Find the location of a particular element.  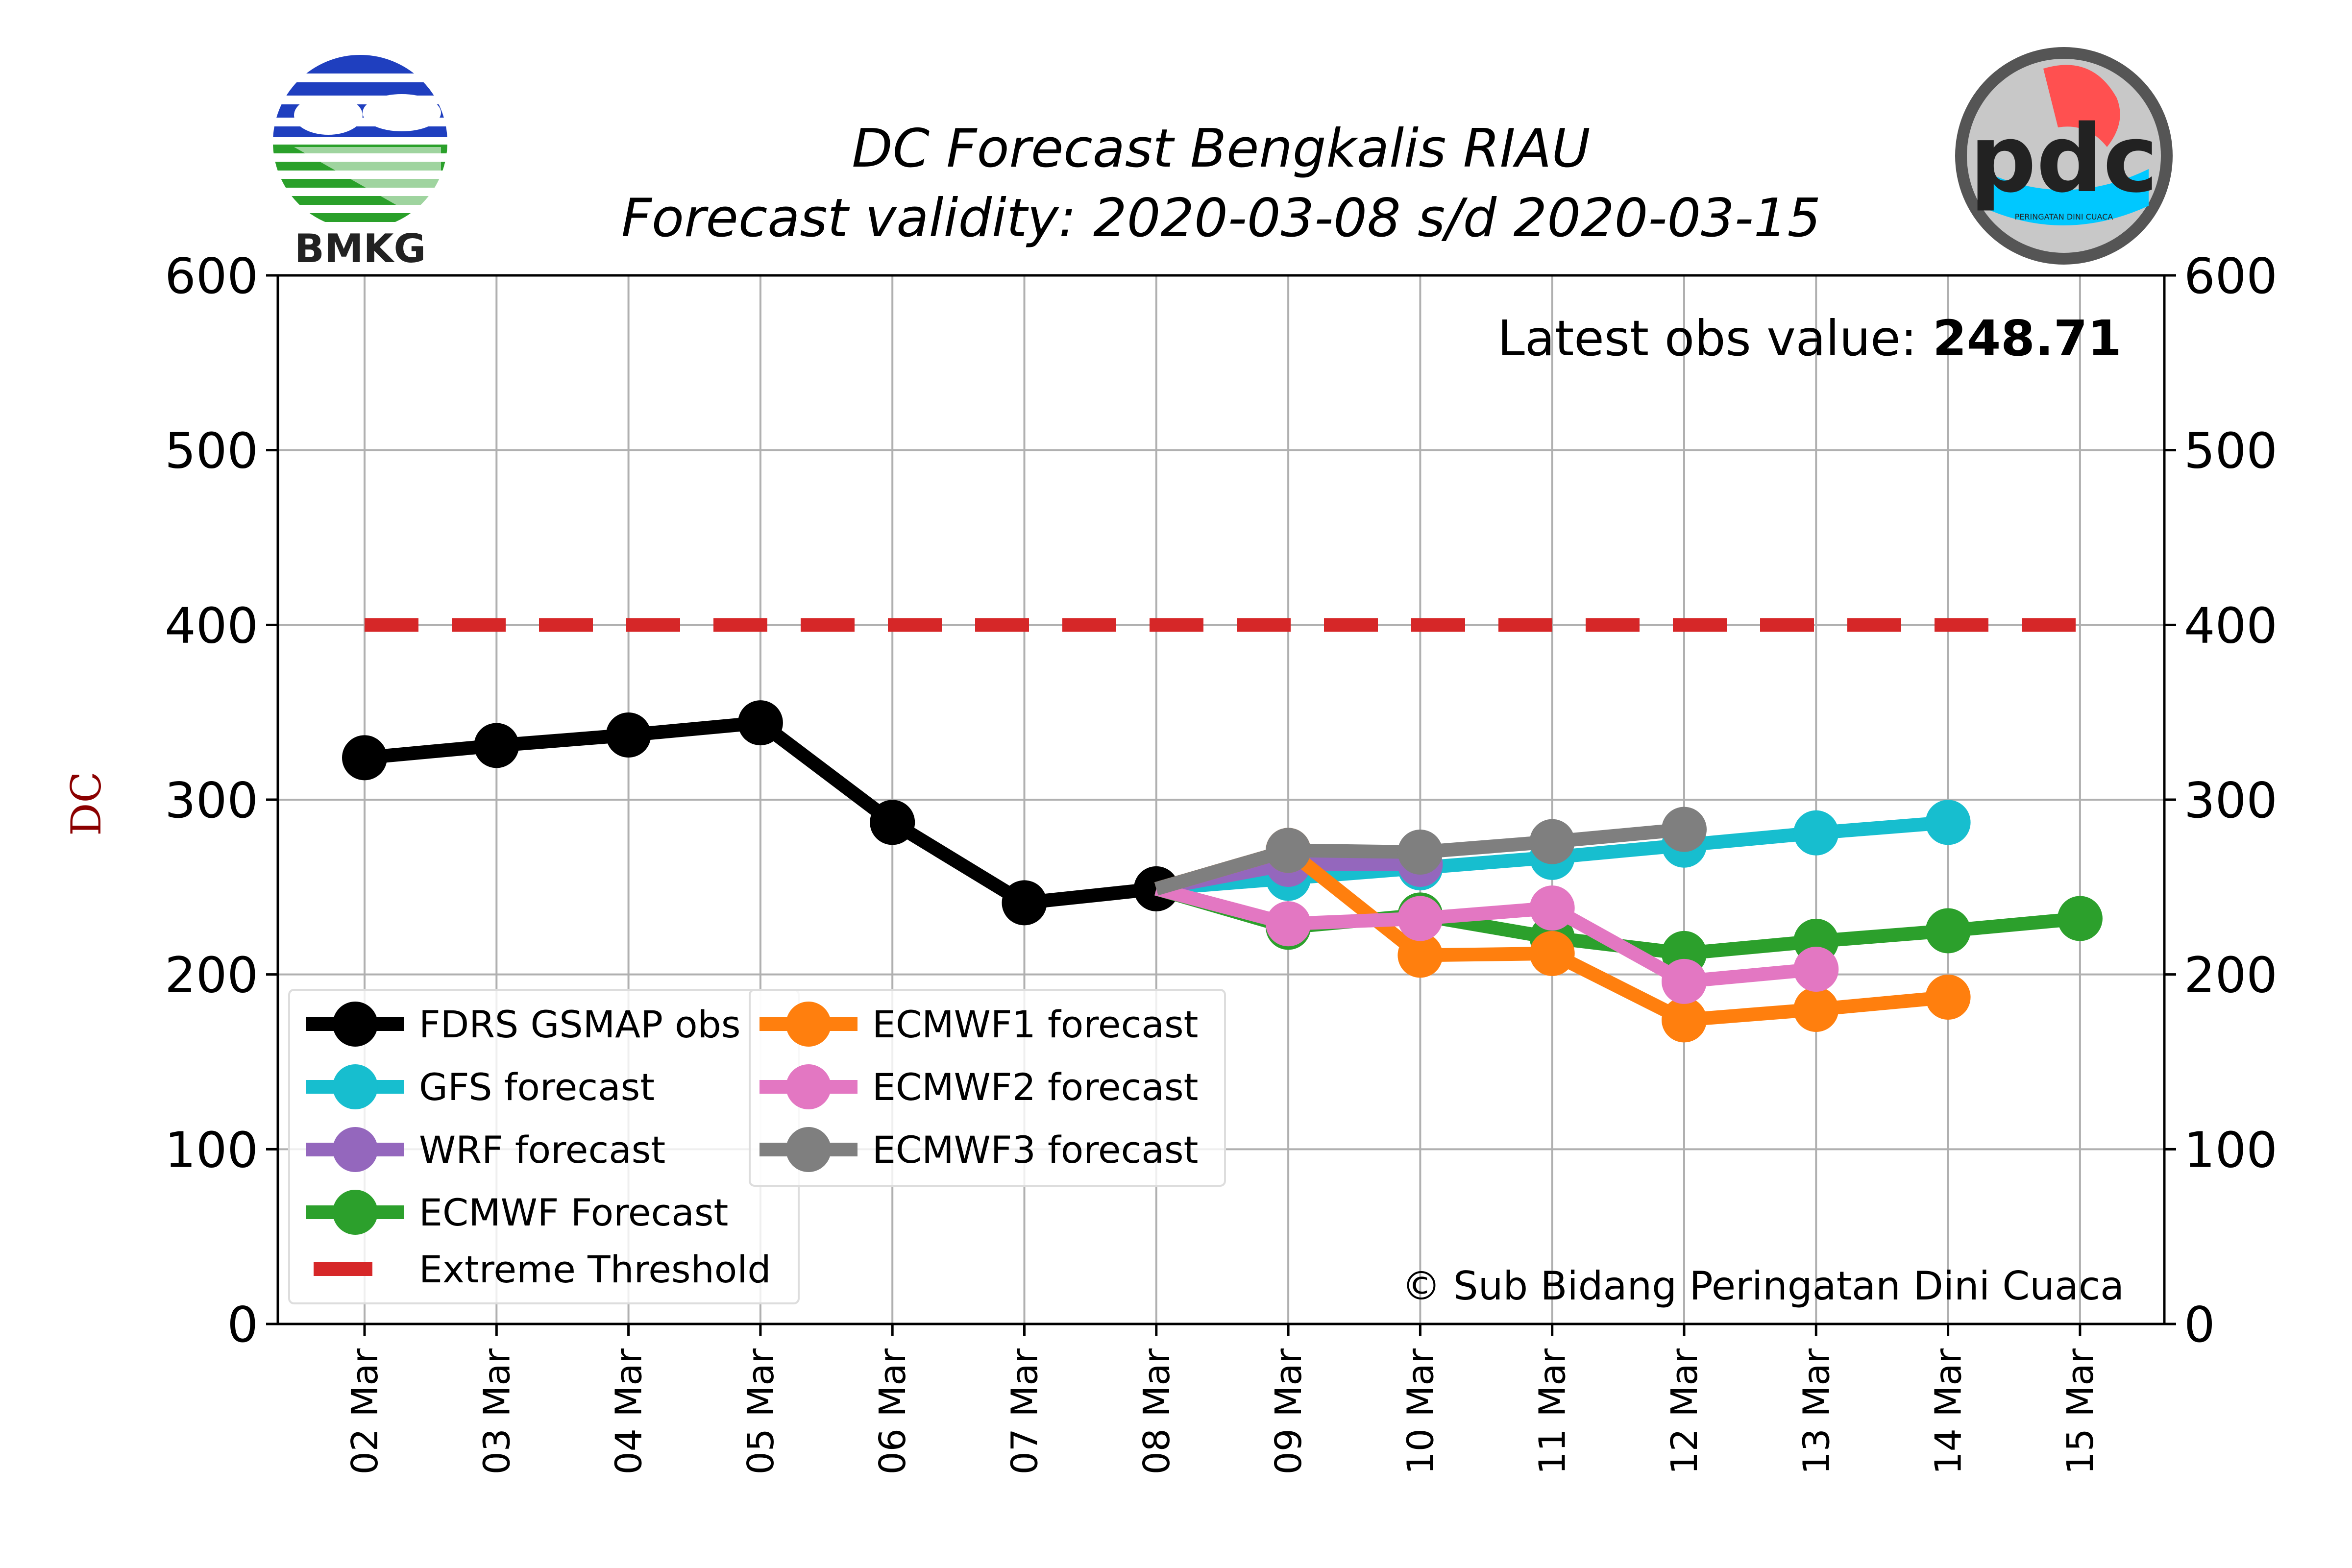

series-ecmwf3-forecast is located at coordinates (1430, 851).